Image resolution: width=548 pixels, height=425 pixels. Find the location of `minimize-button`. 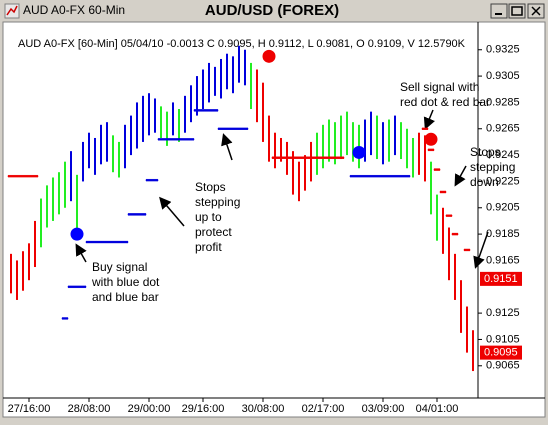

minimize-button is located at coordinates (499, 11).